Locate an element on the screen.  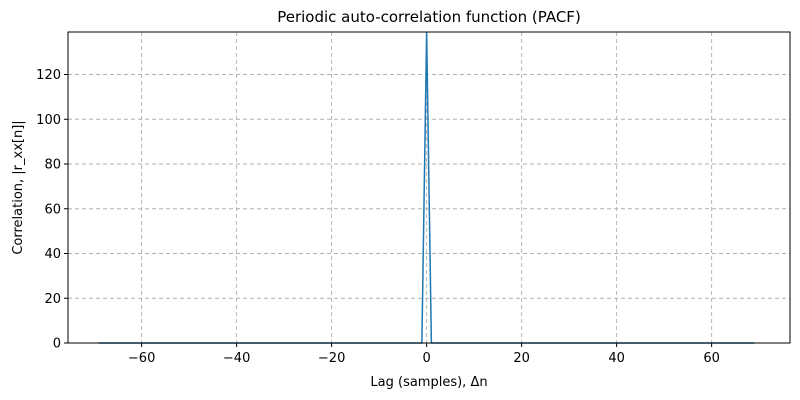
y-tick-label: 0 is located at coordinates (57, 344).